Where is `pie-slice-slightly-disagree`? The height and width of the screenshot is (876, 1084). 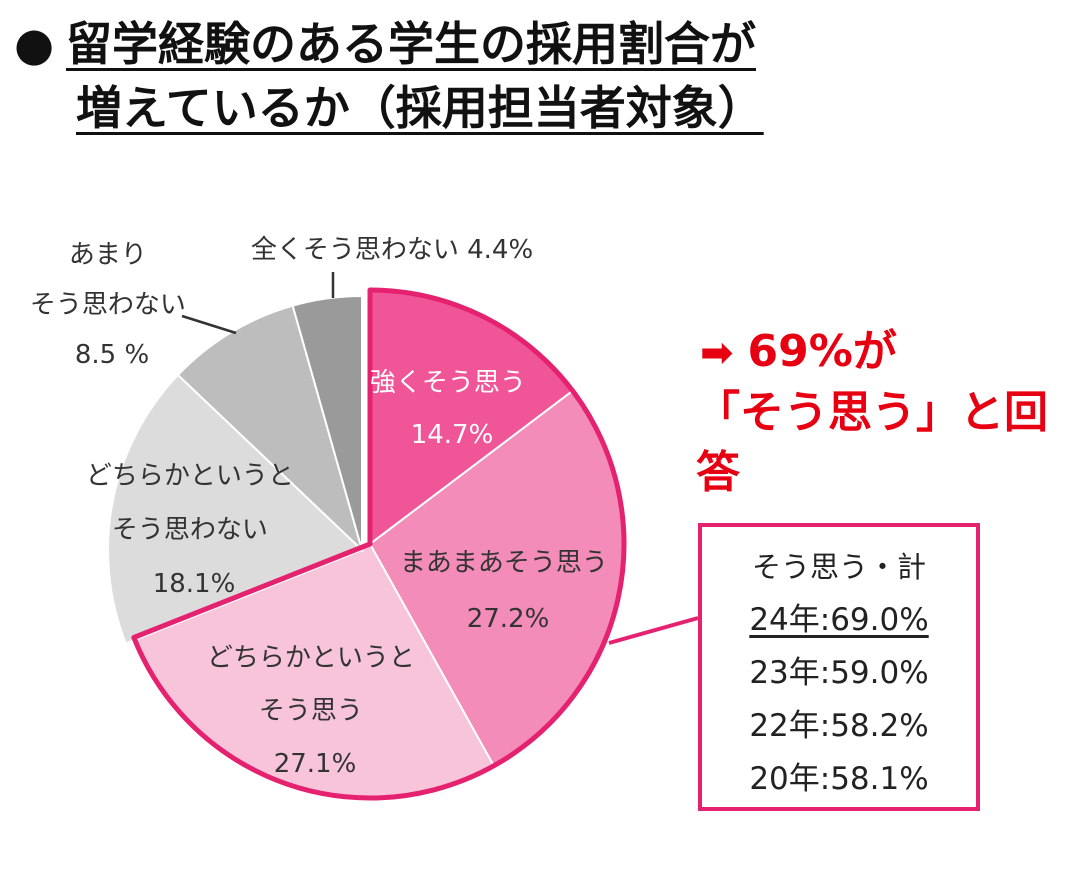 pie-slice-slightly-disagree is located at coordinates (235, 509).